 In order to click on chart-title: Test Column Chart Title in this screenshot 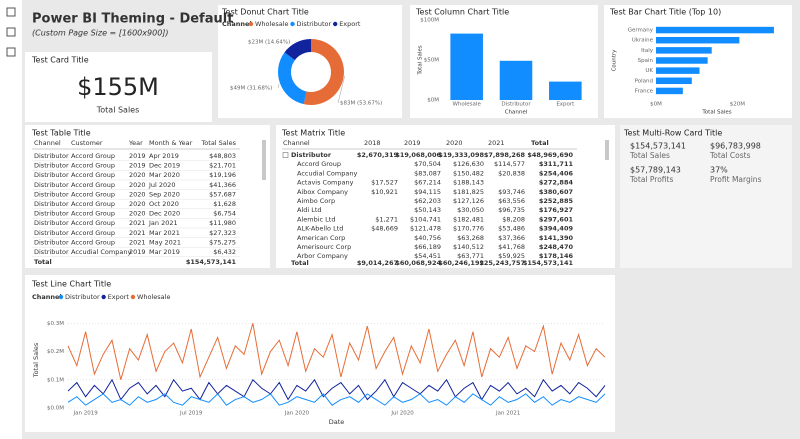, I will do `click(462, 12)`.